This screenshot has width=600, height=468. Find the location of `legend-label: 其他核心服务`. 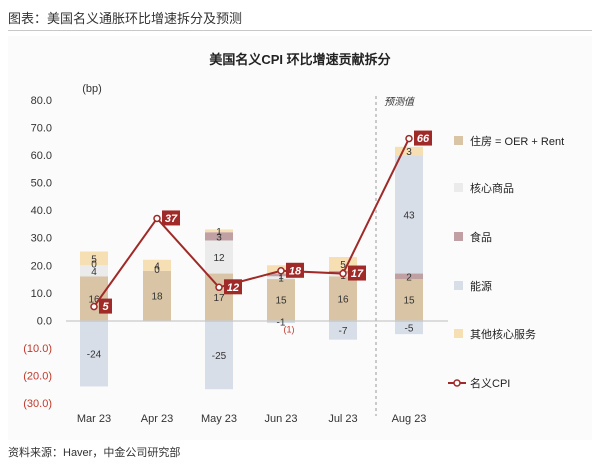

legend-label: 其他核心服务 is located at coordinates (503, 334).